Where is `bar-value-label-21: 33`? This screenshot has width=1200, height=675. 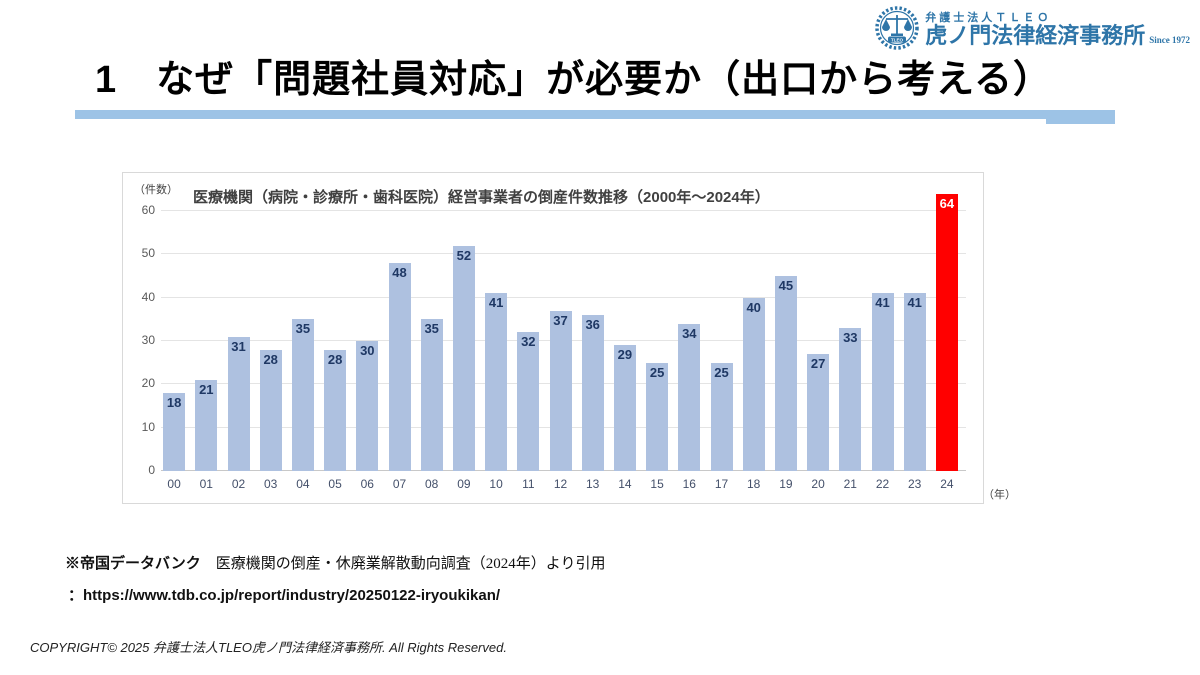
bar-value-label-21: 33 is located at coordinates (850, 337).